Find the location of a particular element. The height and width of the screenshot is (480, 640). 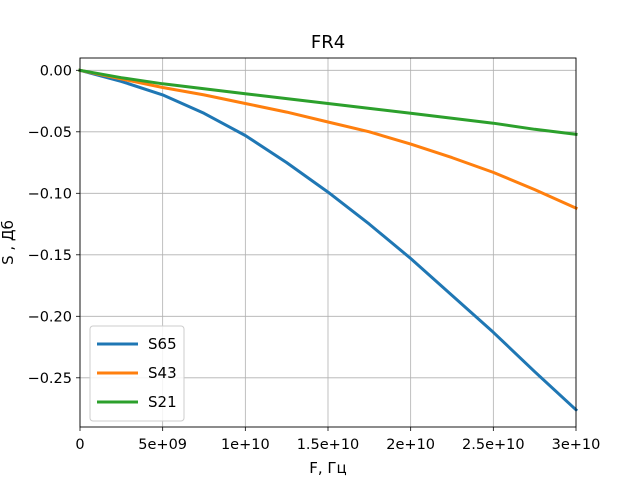

x-tick-label: 1.5e+10 is located at coordinates (328, 445).